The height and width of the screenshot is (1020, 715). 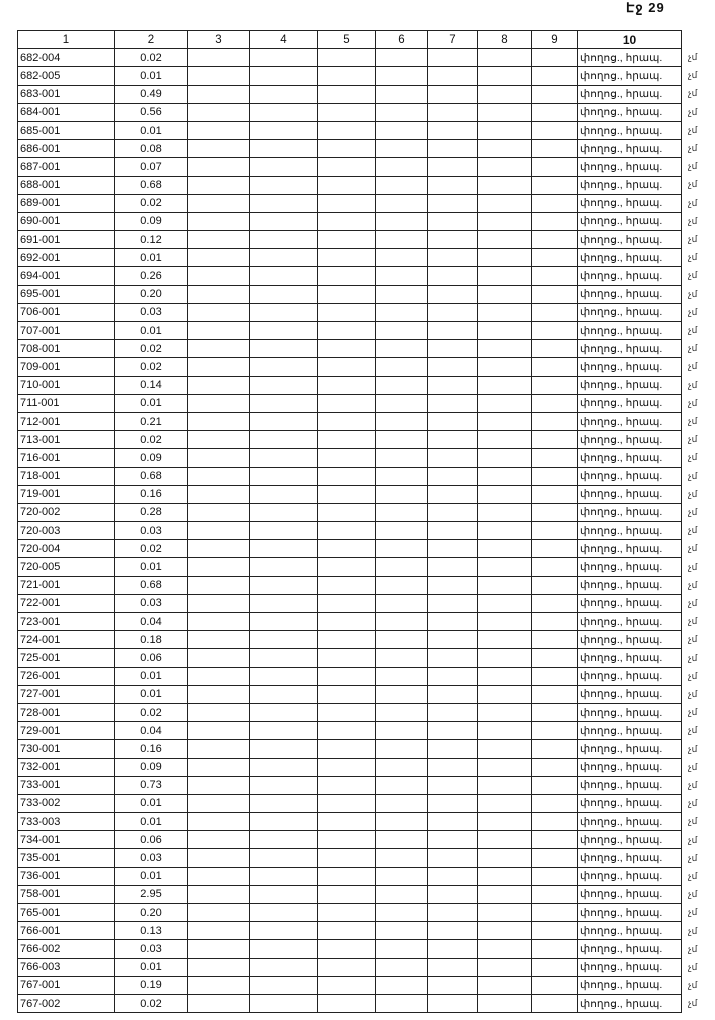 I want to click on parcel-id-cell: 730-001, so click(x=66, y=749).